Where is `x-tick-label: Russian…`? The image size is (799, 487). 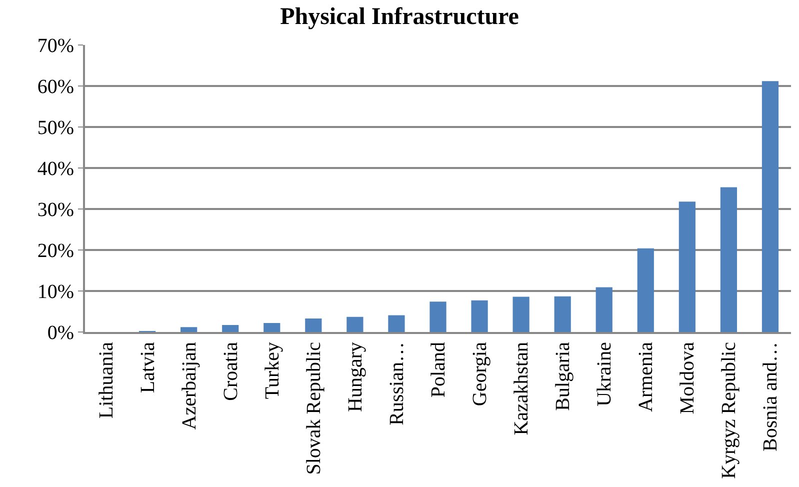 x-tick-label: Russian… is located at coordinates (397, 384).